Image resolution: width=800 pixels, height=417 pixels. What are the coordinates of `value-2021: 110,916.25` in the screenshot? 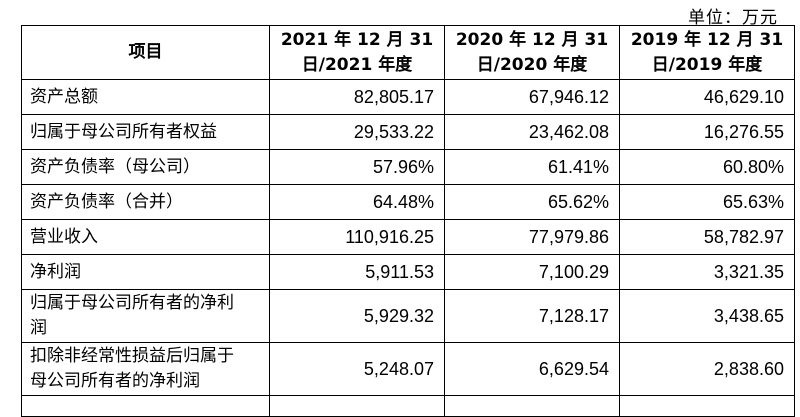 It's located at (357, 237).